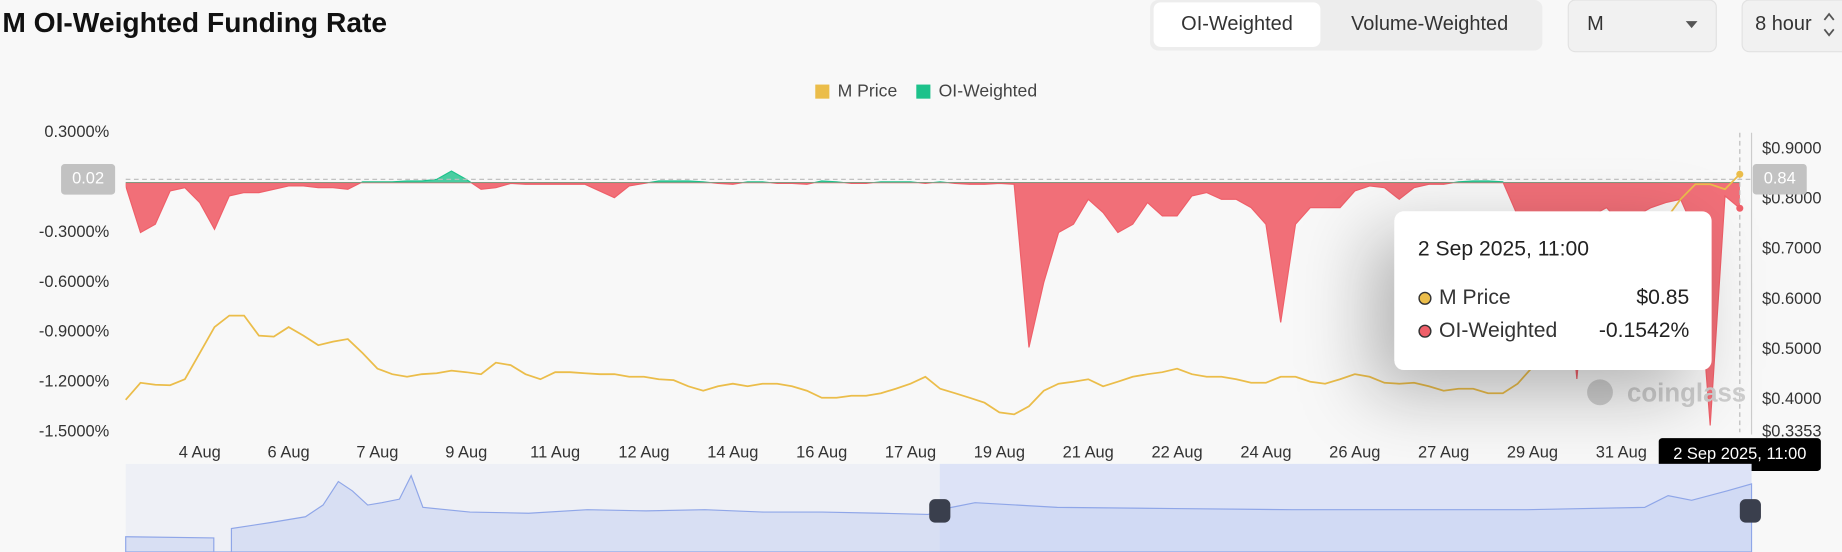  Describe the element at coordinates (1176, 453) in the screenshot. I see `x-tick-label: 22 Aug` at that location.